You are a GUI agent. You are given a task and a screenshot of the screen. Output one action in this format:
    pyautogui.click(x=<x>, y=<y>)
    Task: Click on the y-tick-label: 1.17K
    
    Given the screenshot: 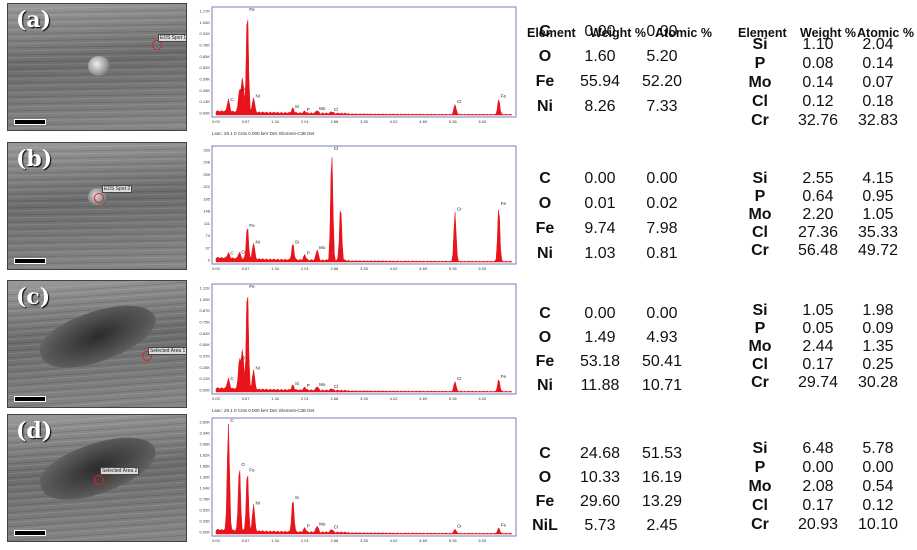 What is the action you would take?
    pyautogui.click(x=205, y=11)
    